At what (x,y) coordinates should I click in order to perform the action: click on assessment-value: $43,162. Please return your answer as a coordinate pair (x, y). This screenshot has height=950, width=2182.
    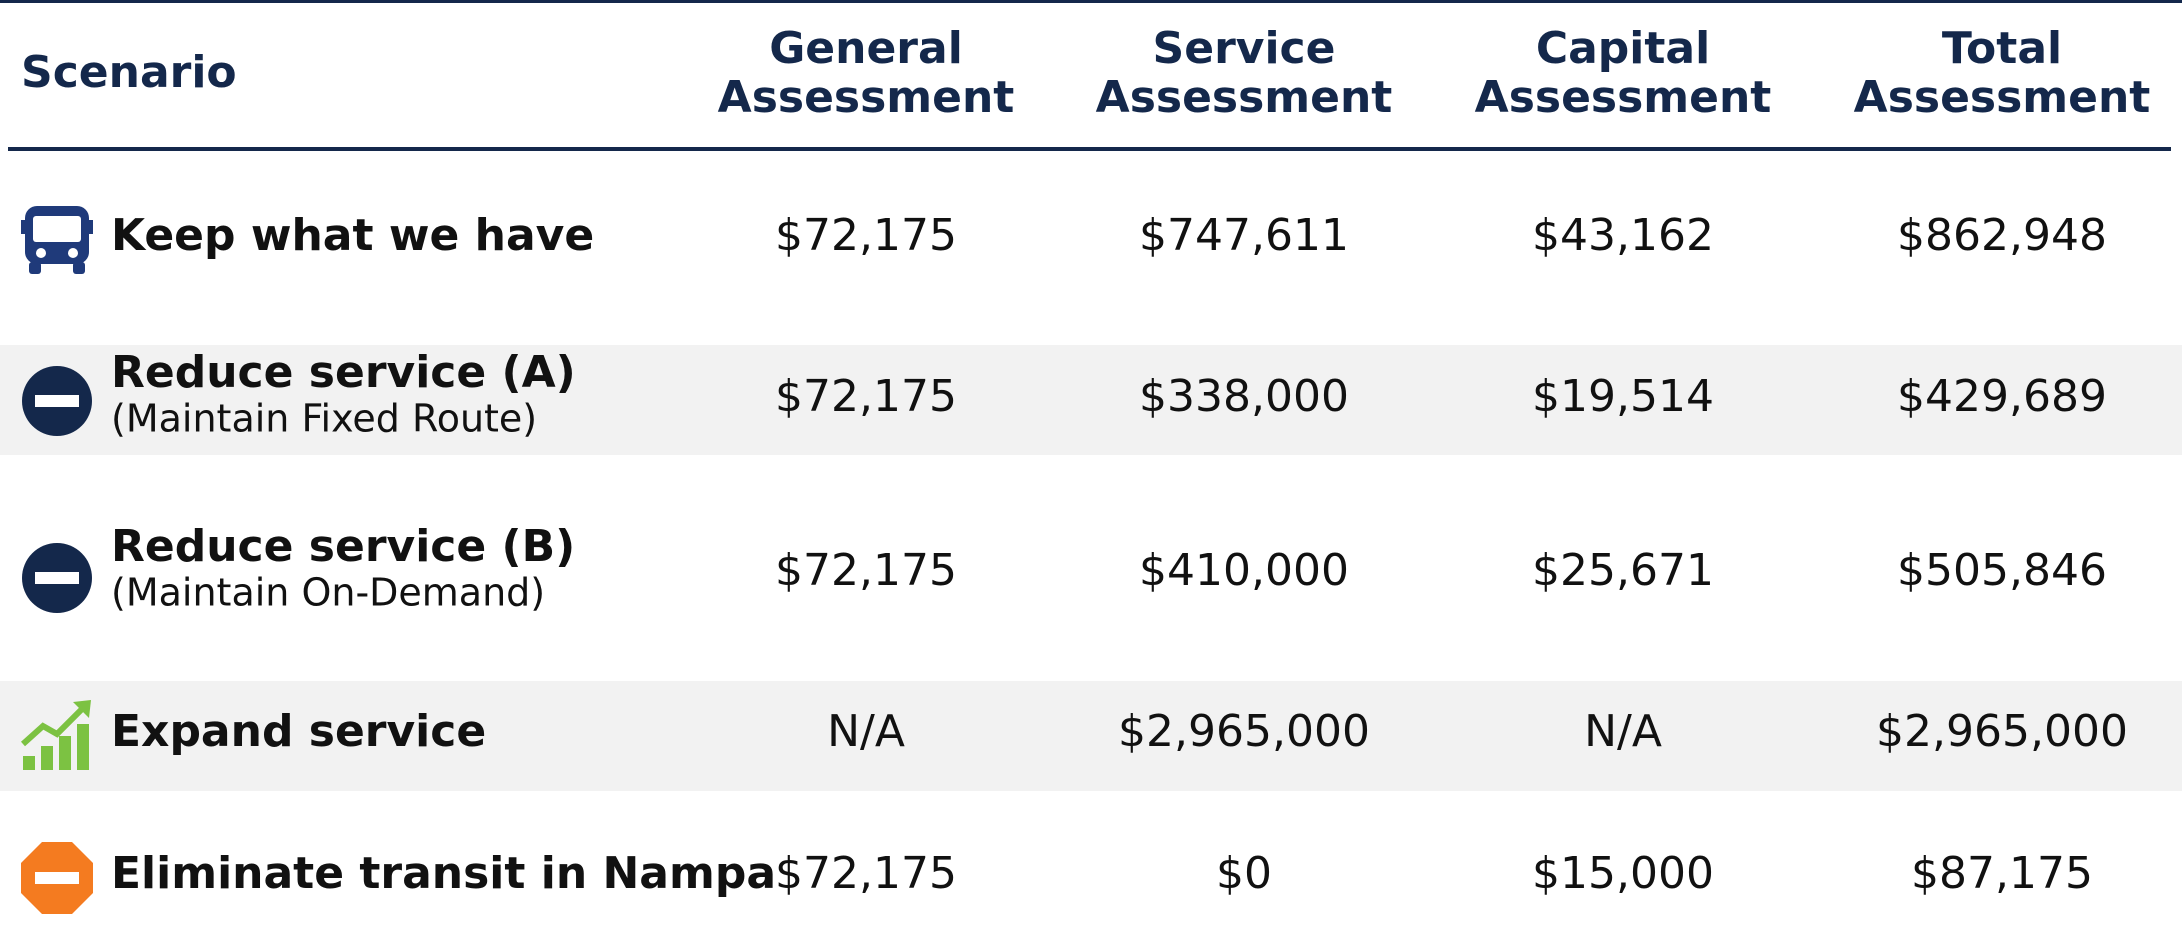
    Looking at the image, I should click on (1623, 235).